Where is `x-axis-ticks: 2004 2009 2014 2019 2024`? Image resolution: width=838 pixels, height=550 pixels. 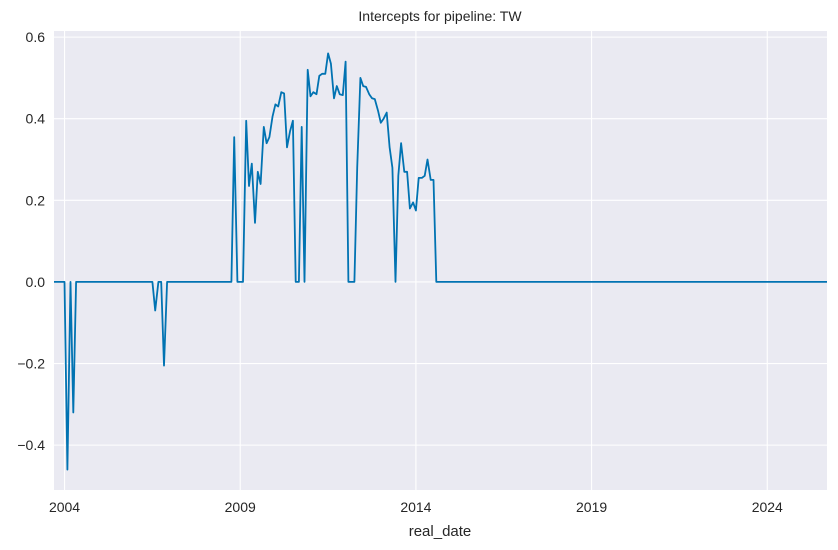 x-axis-ticks: 2004 2009 2014 2019 2024 is located at coordinates (416, 507).